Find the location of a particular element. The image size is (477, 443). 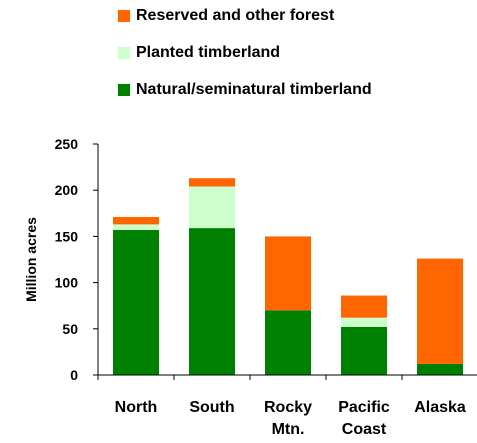

x-tick-label-rocky: Rocky is located at coordinates (288, 407).